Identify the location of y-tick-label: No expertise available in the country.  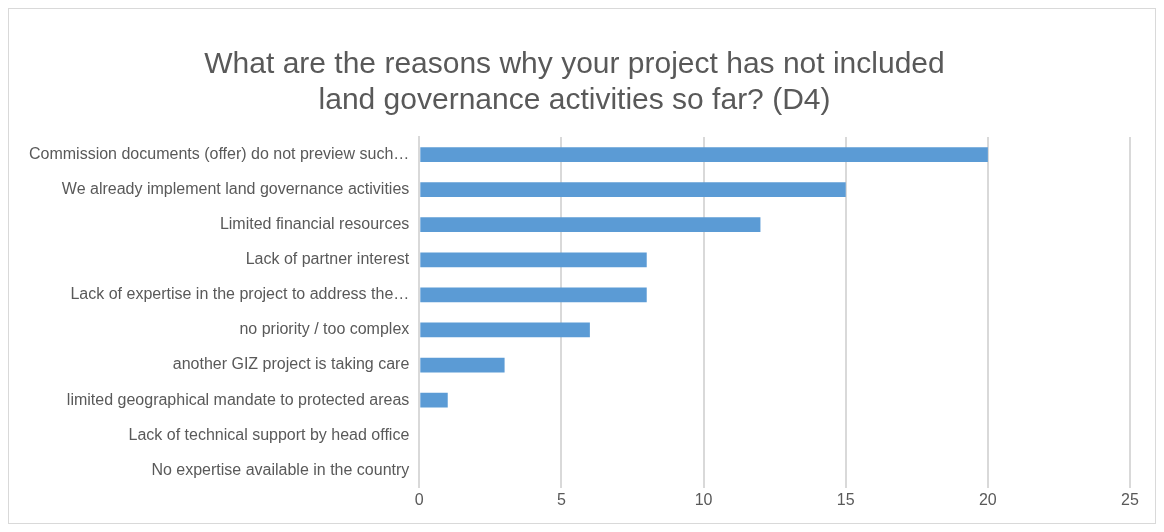
(280, 469).